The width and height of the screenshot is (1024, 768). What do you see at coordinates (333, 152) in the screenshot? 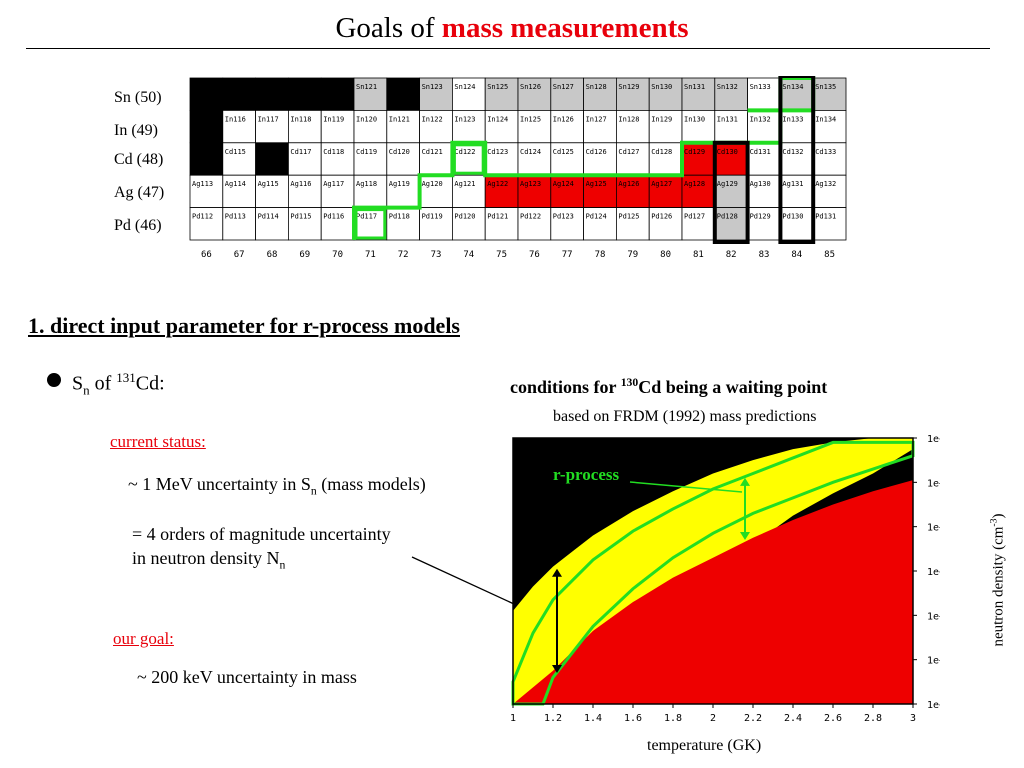
I see `nuclide-cell-label: Cd118` at bounding box center [333, 152].